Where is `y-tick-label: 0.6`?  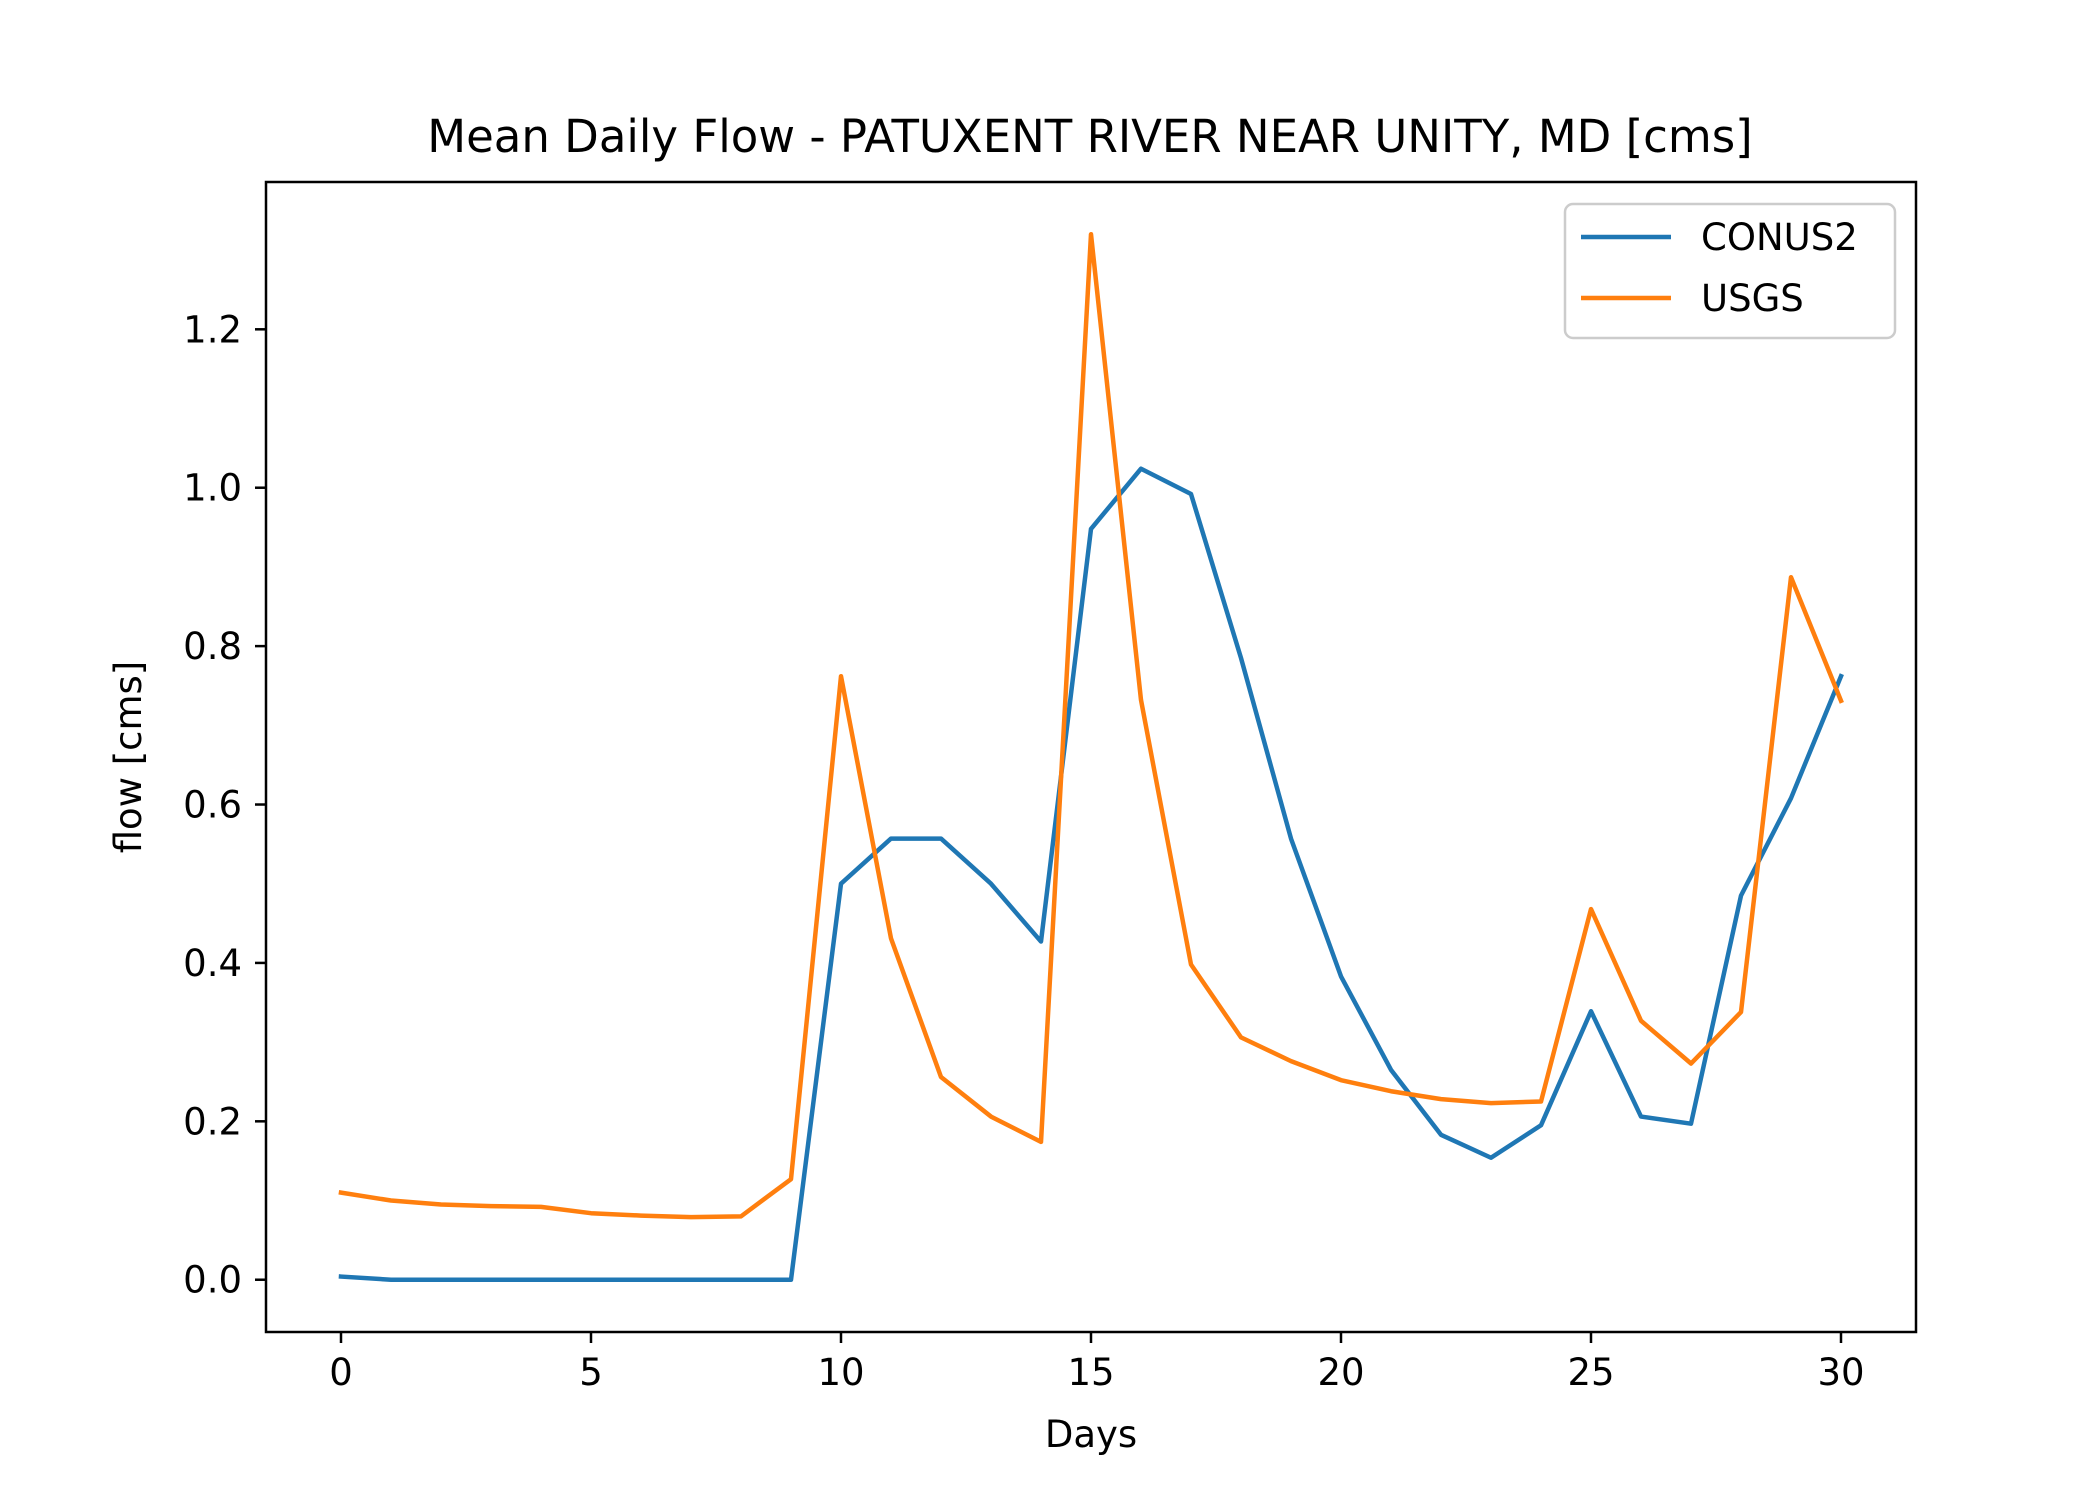 y-tick-label: 0.6 is located at coordinates (212, 805).